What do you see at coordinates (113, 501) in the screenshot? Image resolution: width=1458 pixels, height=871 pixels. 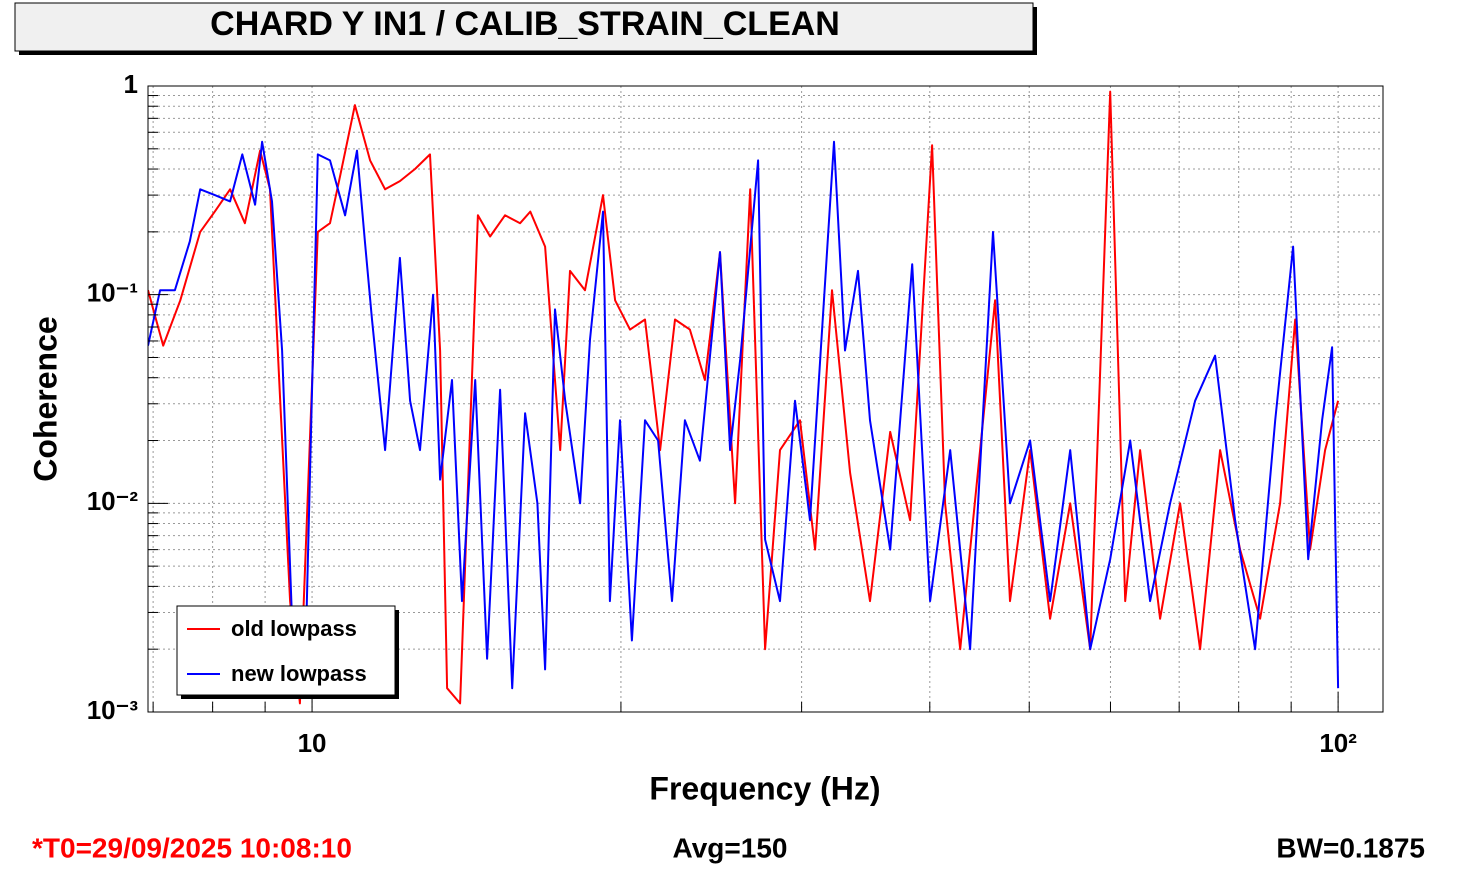 I see `y-tick-label: 10⁻²` at bounding box center [113, 501].